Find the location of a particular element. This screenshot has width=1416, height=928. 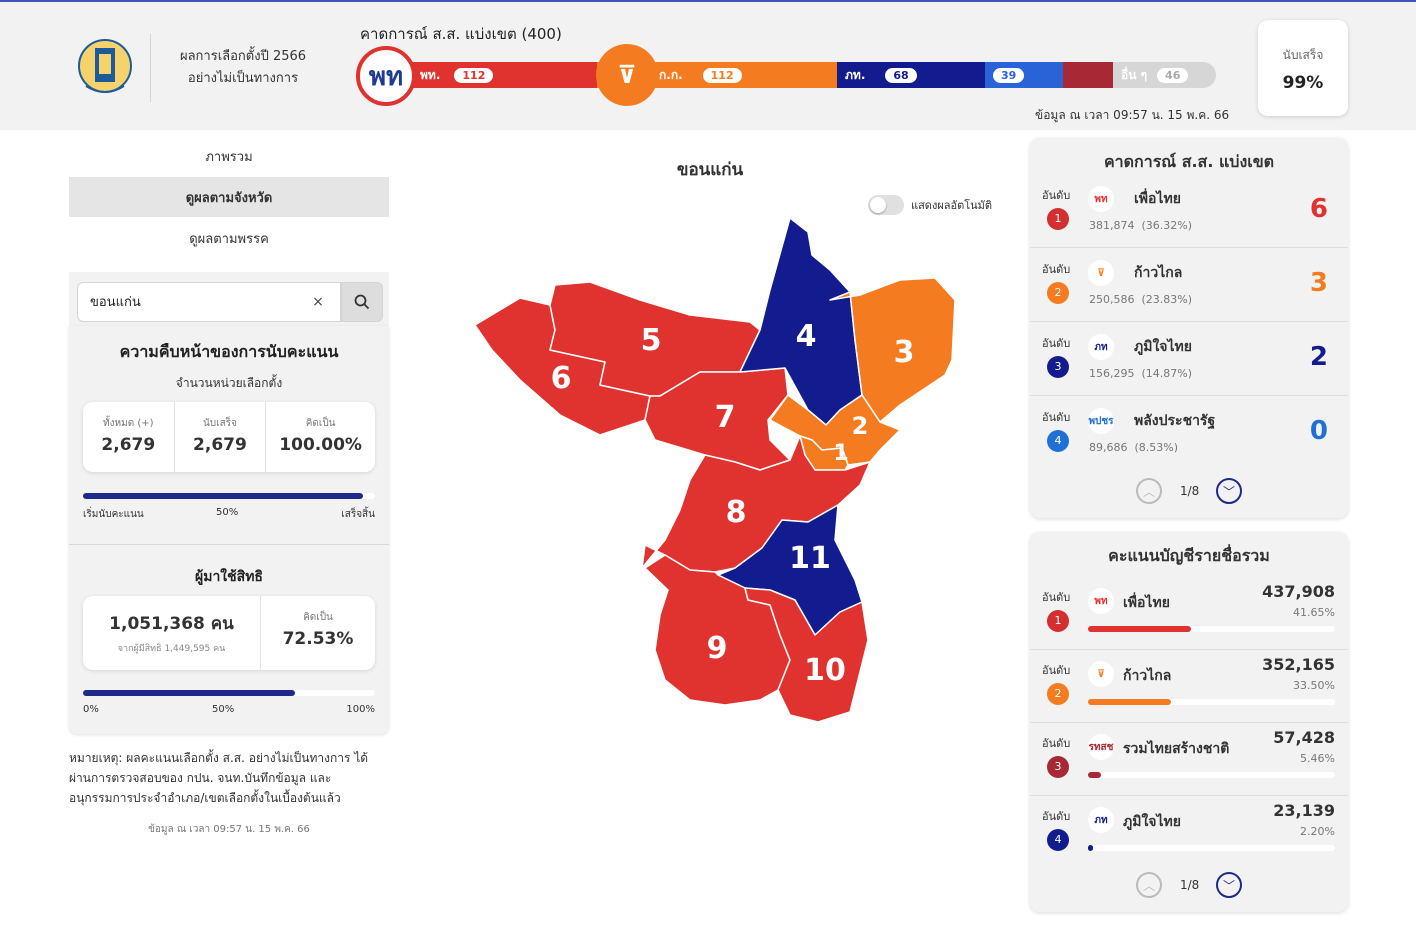

counted-percent-value: 100.00% is located at coordinates (320, 445).